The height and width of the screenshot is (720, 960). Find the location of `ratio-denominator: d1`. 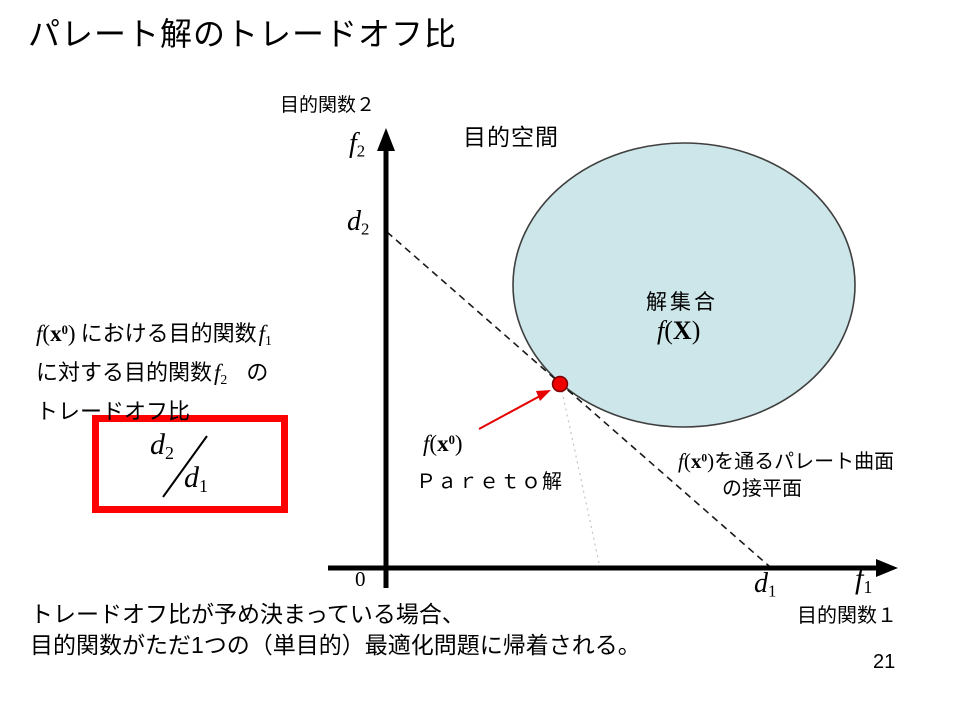

ratio-denominator: d1 is located at coordinates (196, 479).